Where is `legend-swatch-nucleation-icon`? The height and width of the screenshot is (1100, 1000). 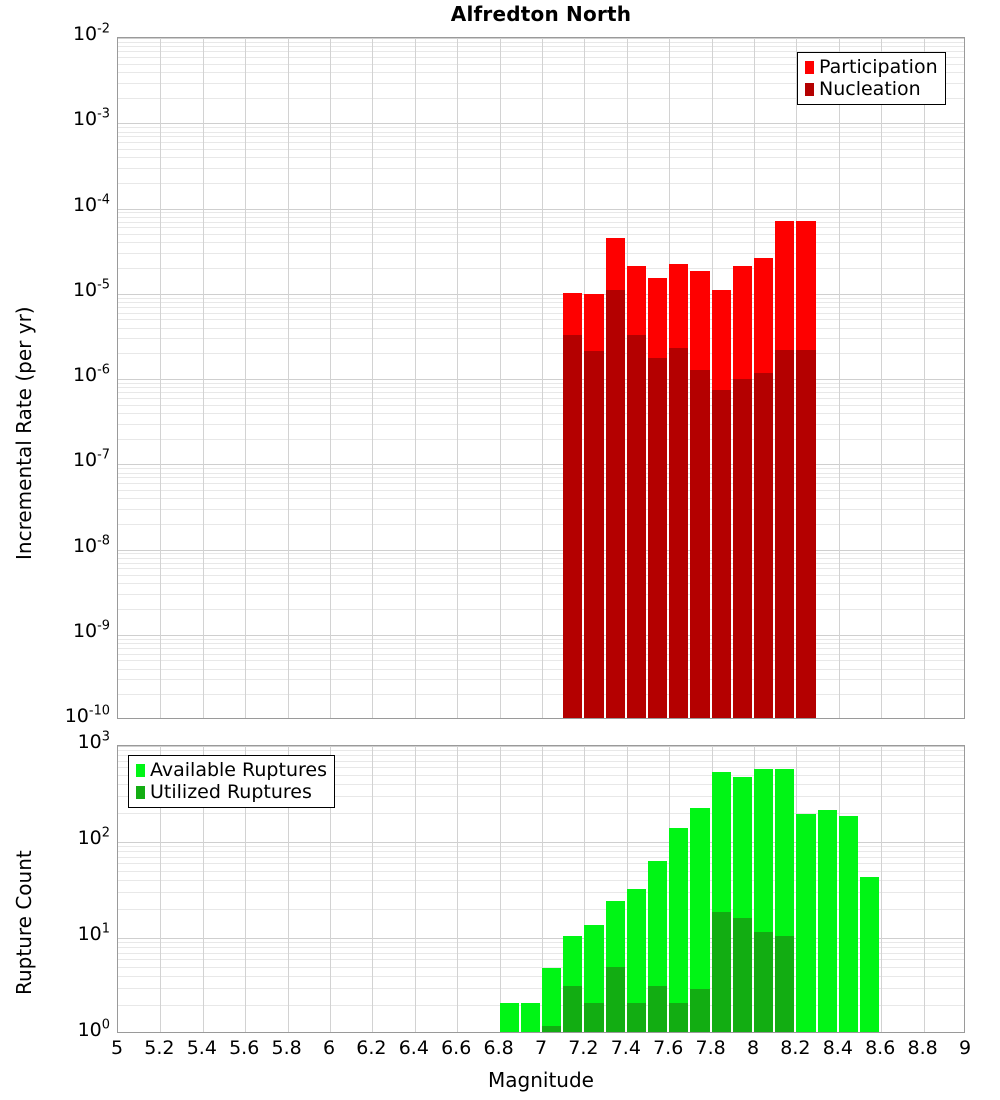
legend-swatch-nucleation-icon is located at coordinates (809, 89).